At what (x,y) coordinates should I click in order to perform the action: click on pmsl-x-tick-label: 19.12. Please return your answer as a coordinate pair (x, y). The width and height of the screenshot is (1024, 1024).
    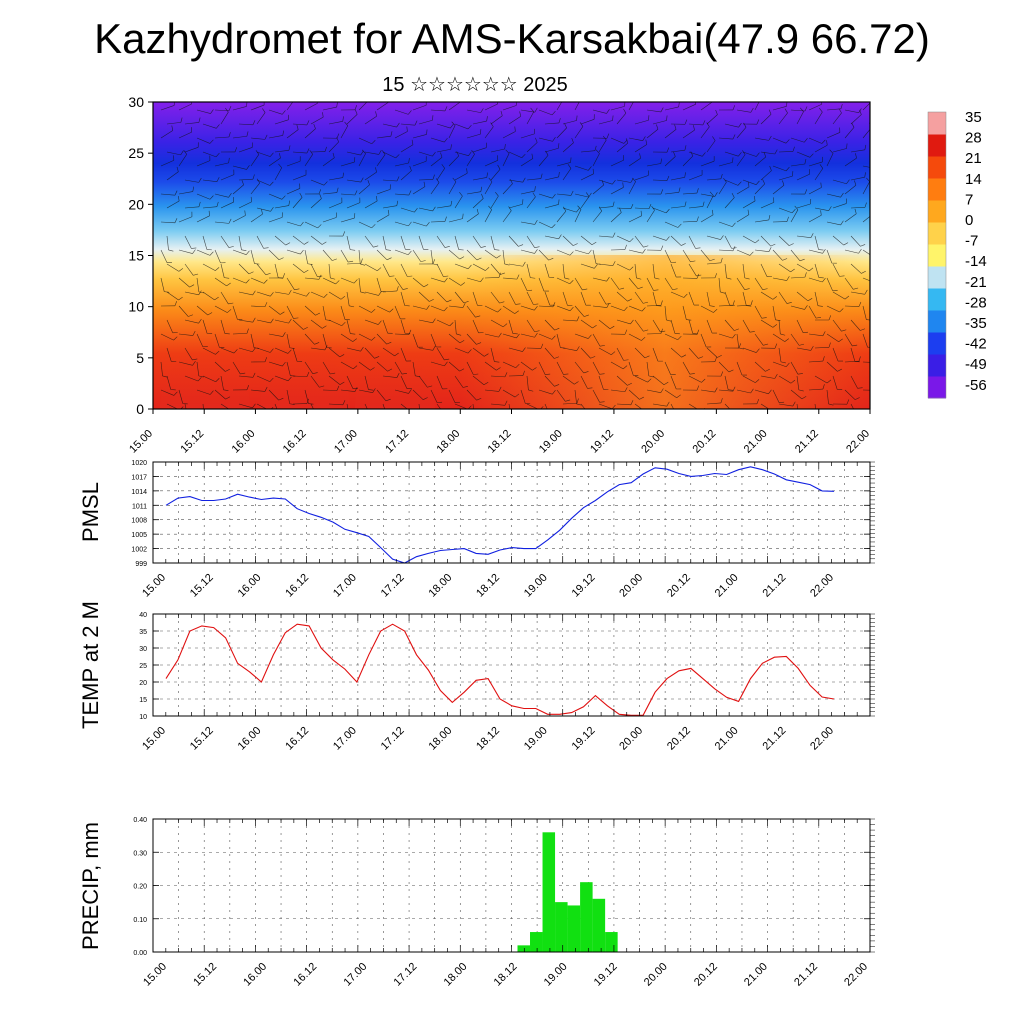
    Looking at the image, I should click on (584, 586).